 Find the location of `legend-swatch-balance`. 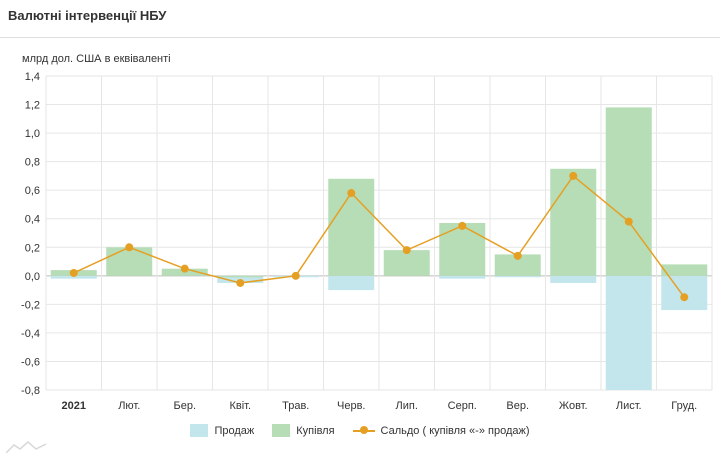

legend-swatch-balance is located at coordinates (363, 430).